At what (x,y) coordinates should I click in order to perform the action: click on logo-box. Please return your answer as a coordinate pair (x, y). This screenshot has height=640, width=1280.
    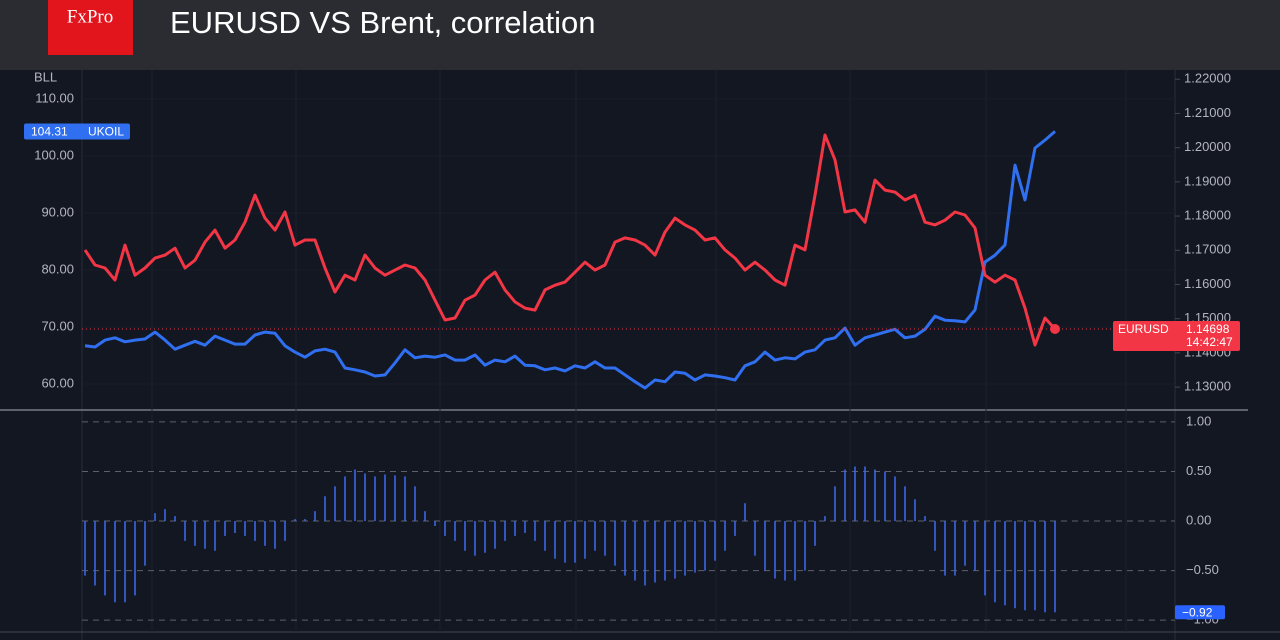
    Looking at the image, I should click on (90, 27).